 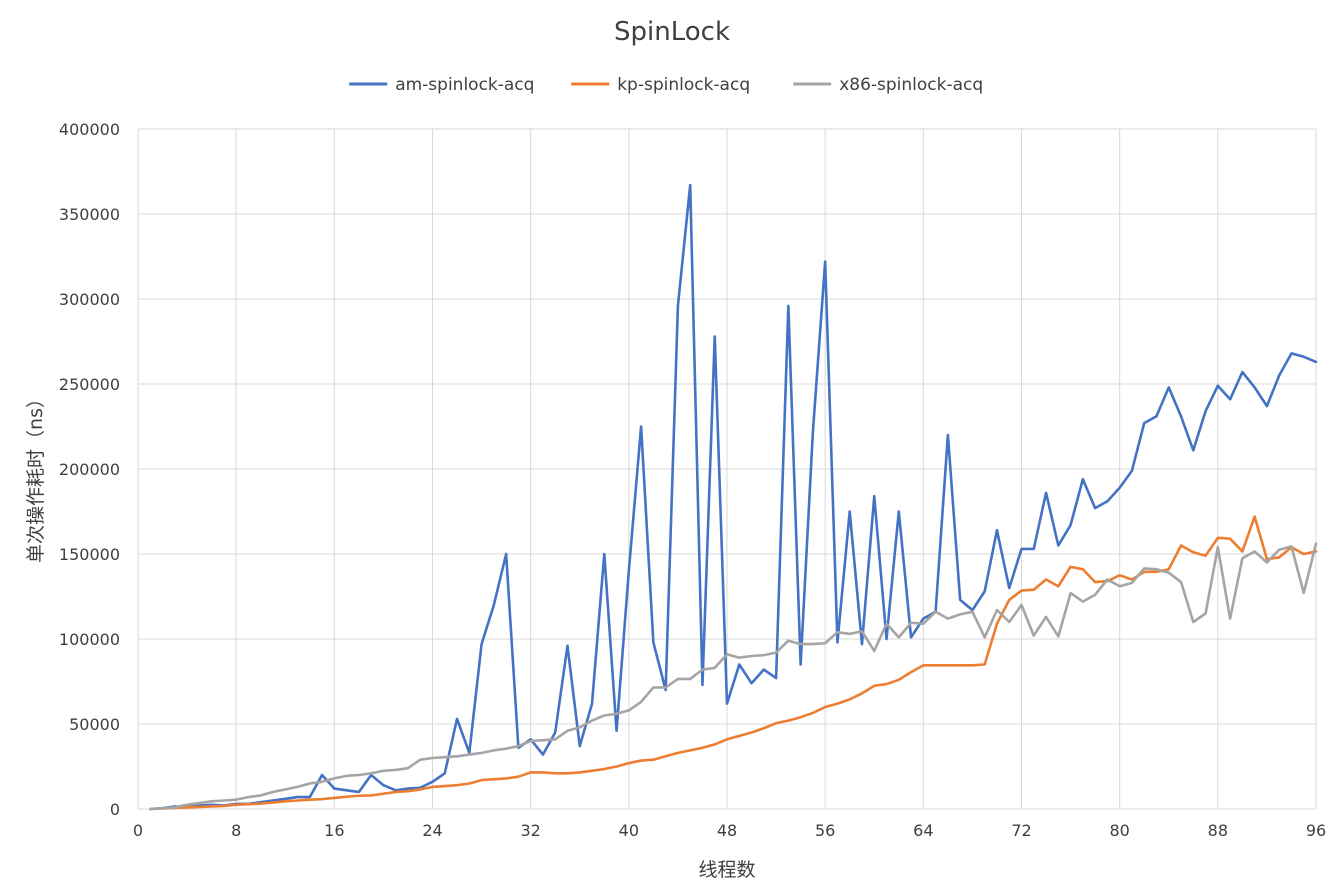 What do you see at coordinates (115, 809) in the screenshot?
I see `y-tick-label: 0` at bounding box center [115, 809].